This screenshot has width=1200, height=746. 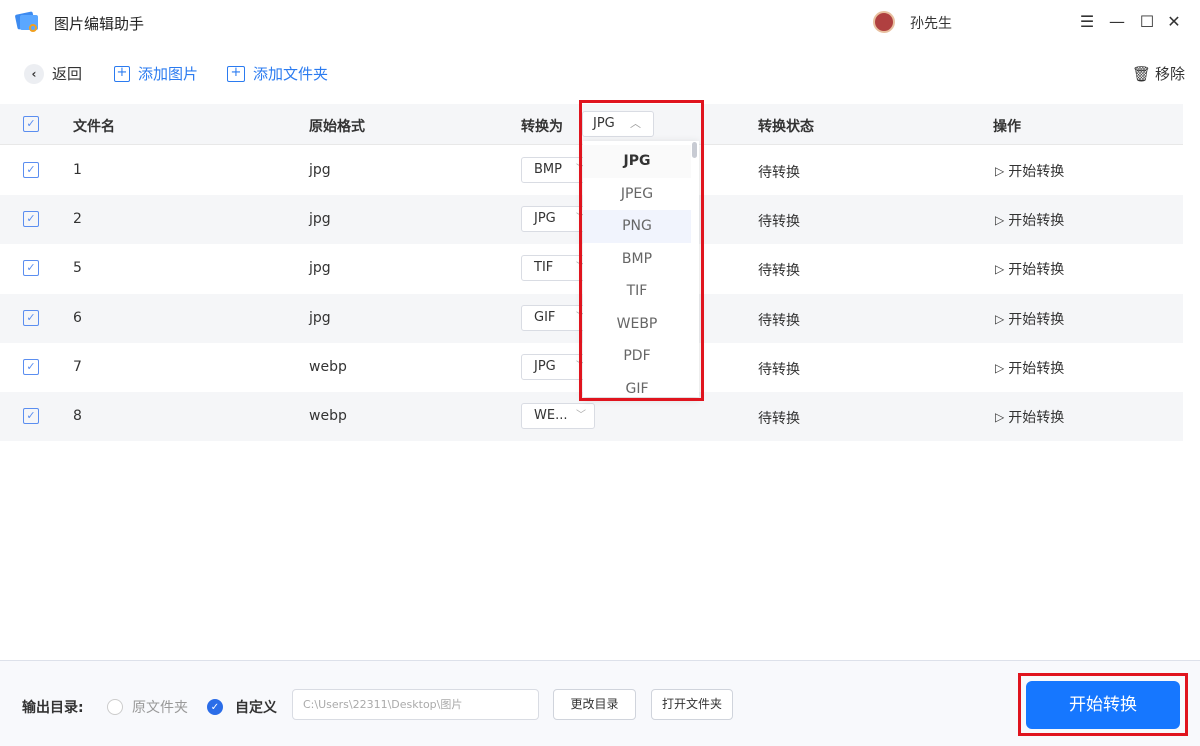 What do you see at coordinates (77, 416) in the screenshot?
I see `file-name: 8` at bounding box center [77, 416].